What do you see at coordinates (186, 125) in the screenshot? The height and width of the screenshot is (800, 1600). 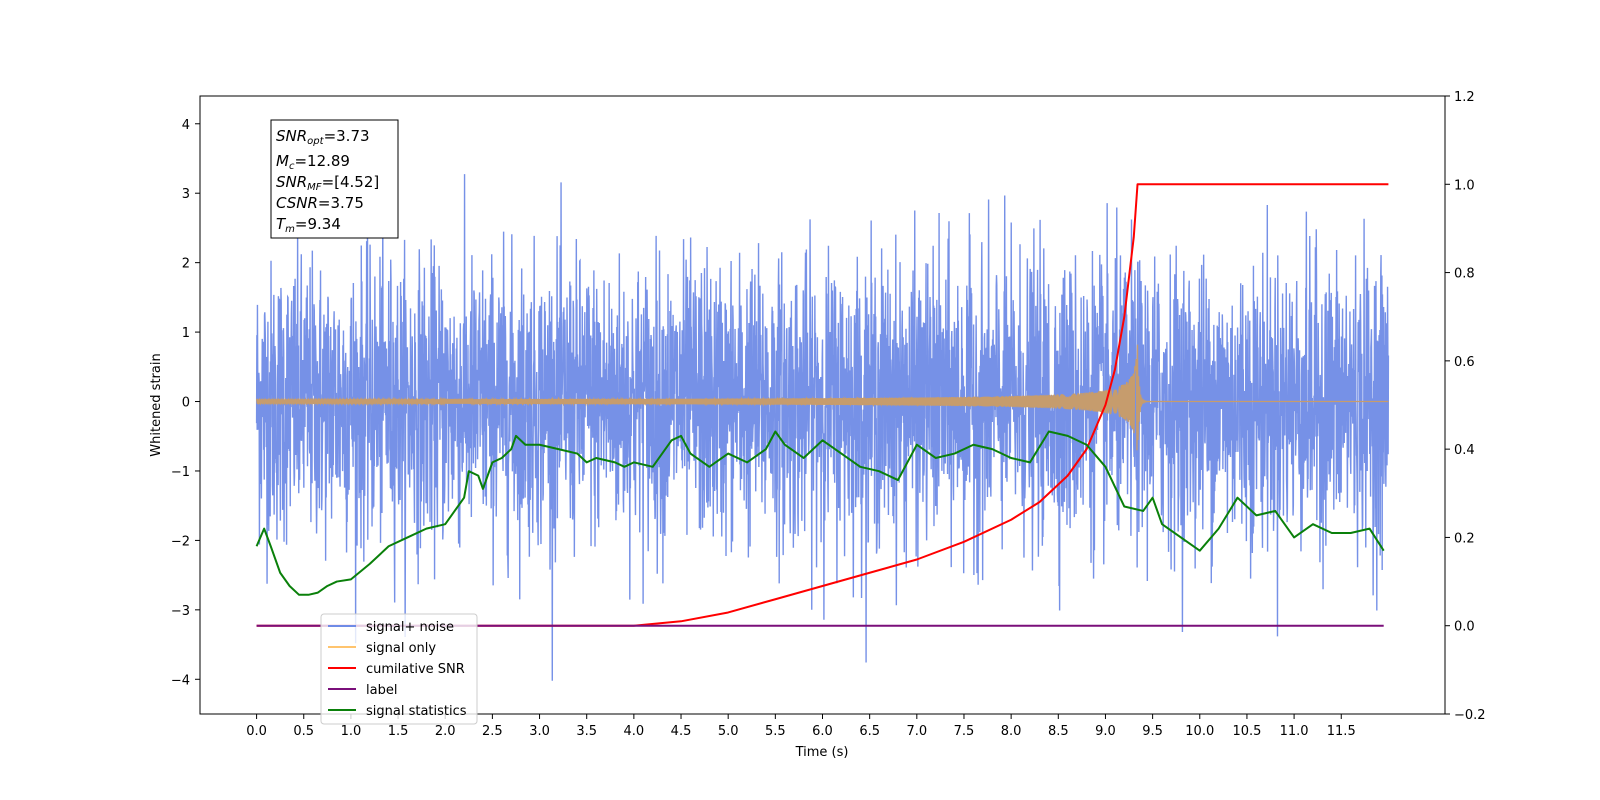 I see `y-left-tick-label: 4` at bounding box center [186, 125].